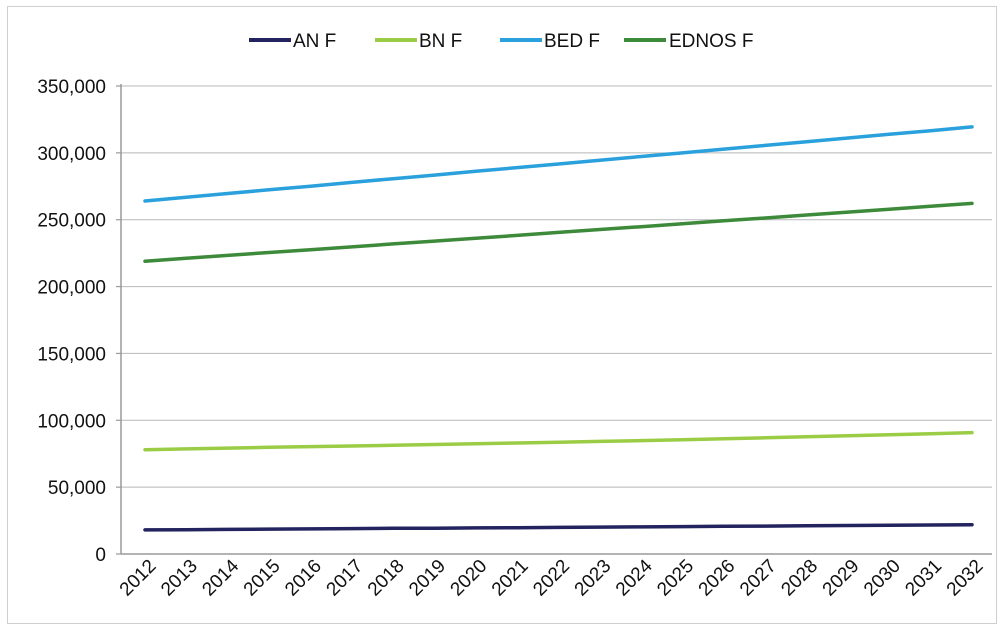 This screenshot has width=1004, height=631. What do you see at coordinates (386, 578) in the screenshot?
I see `x-tick-label: 2018` at bounding box center [386, 578].